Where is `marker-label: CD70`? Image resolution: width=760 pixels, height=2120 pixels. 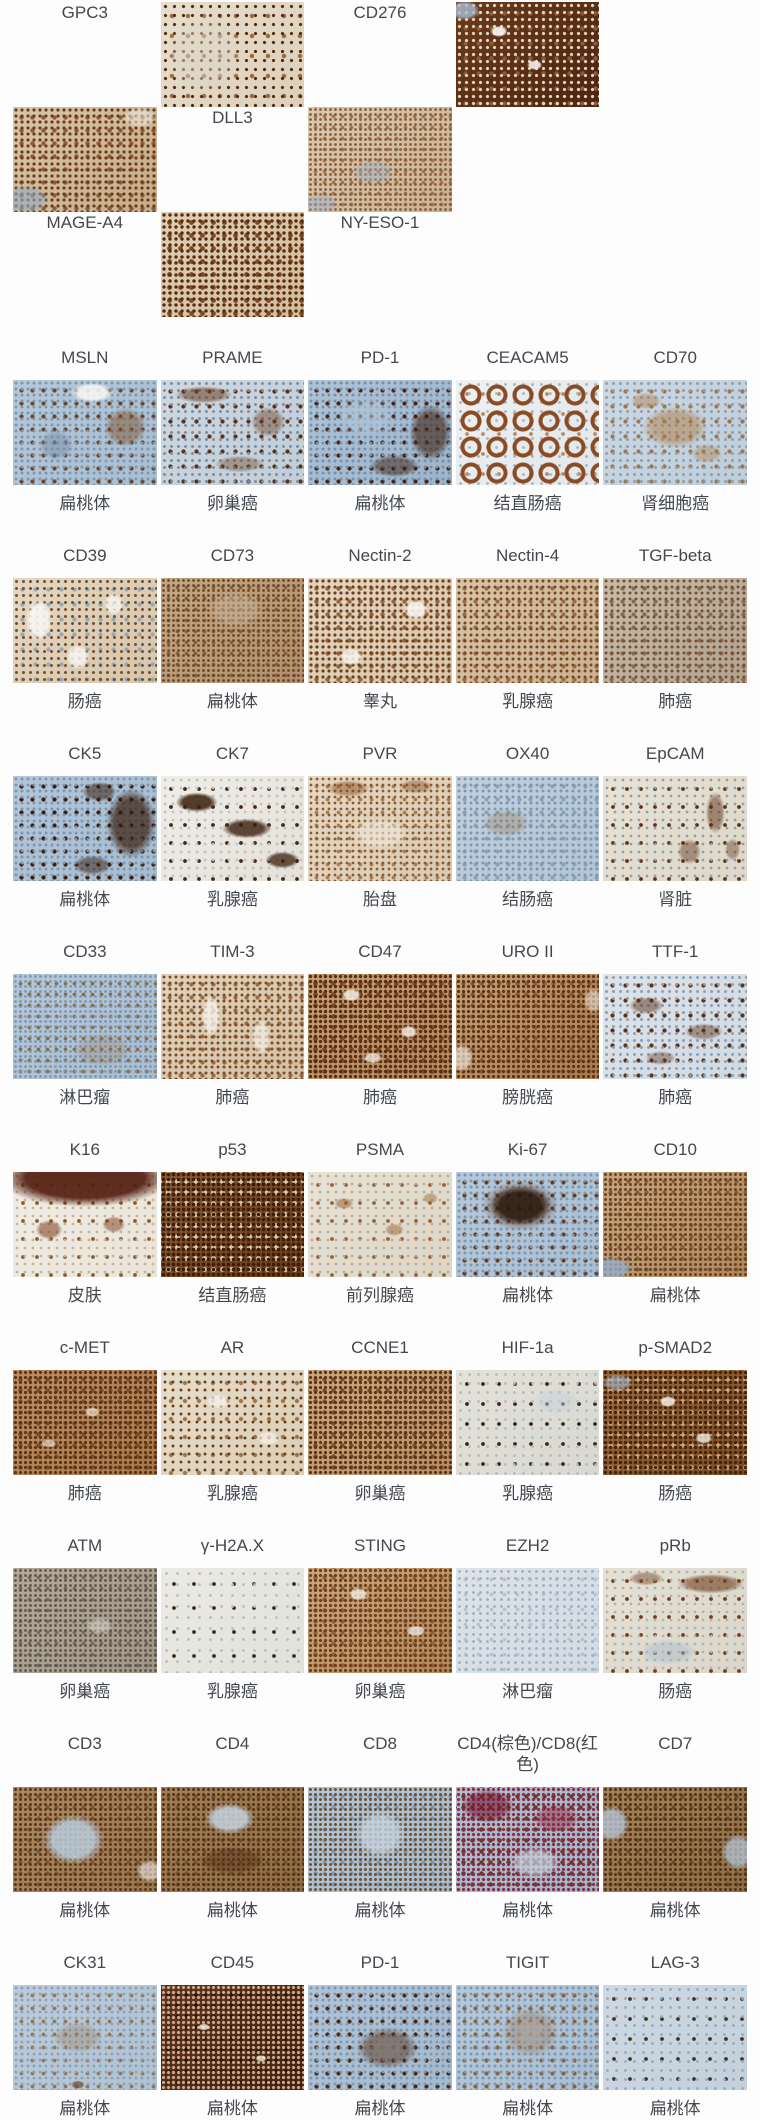
marker-label: CD70 is located at coordinates (675, 357).